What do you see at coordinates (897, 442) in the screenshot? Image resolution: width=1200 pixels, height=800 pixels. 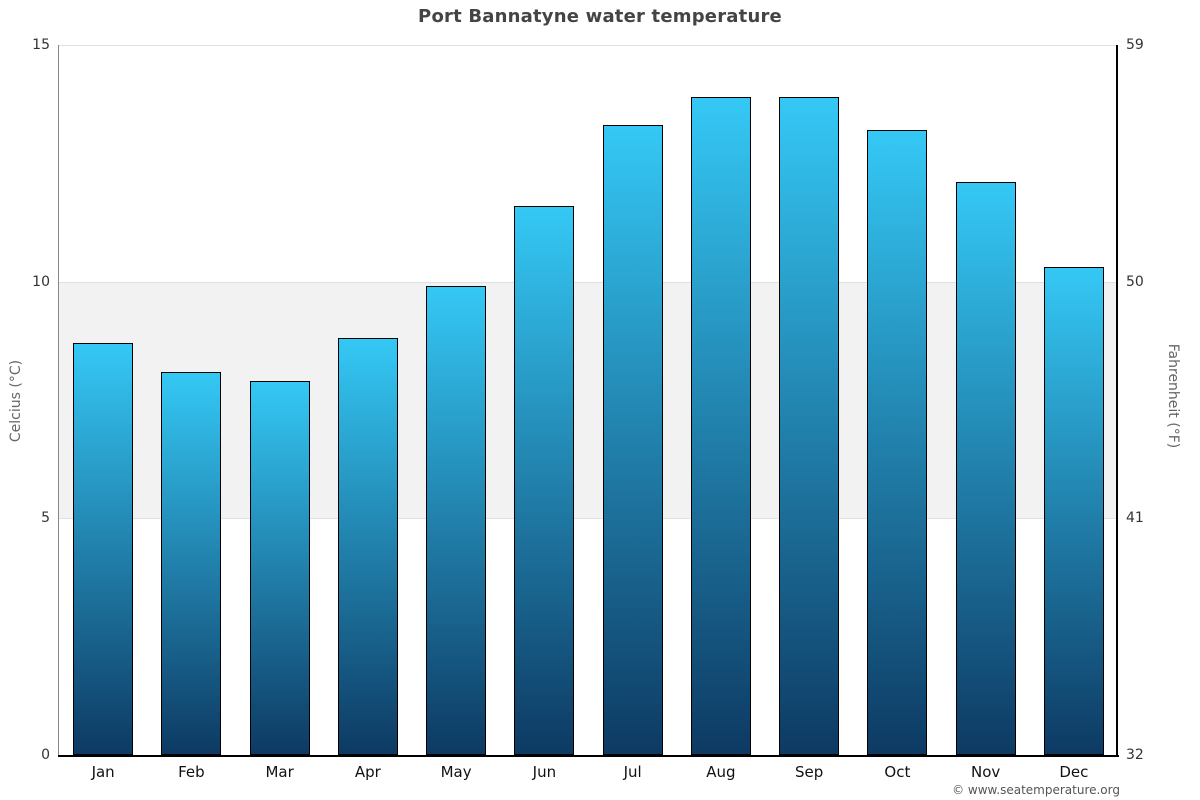 I see `bar-oct` at bounding box center [897, 442].